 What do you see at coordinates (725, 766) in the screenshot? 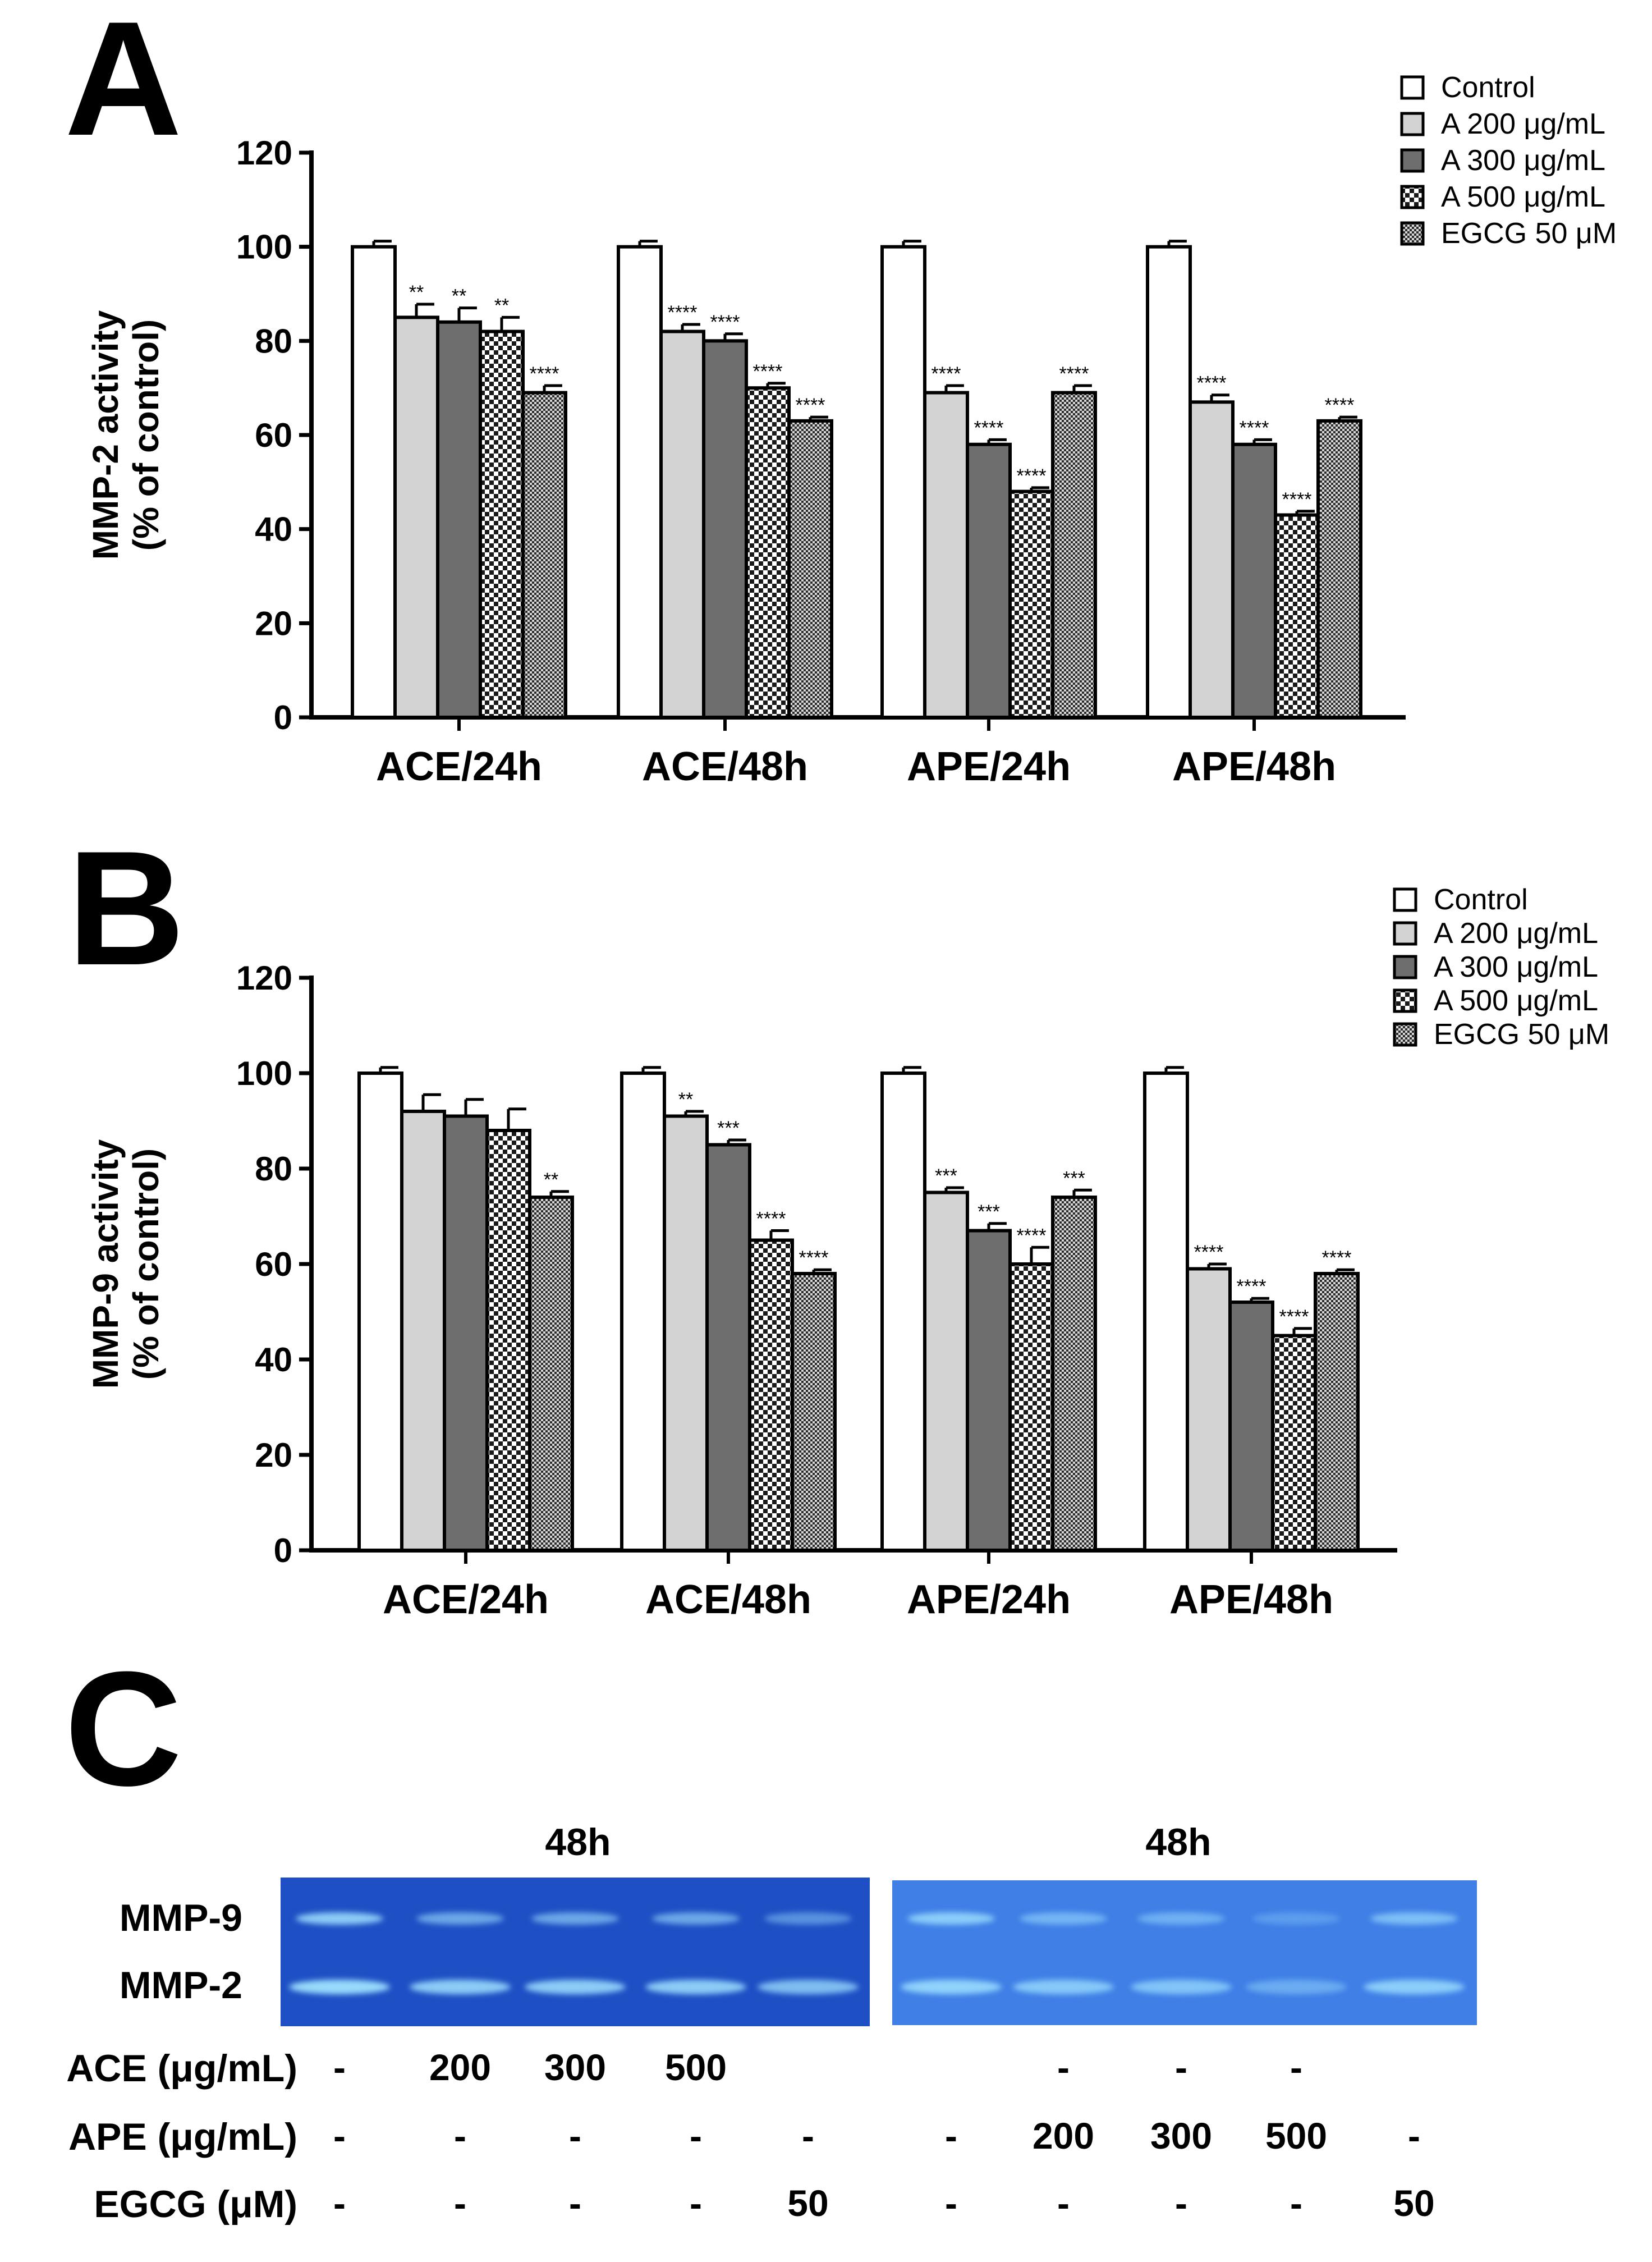
I see `x-category-label: ACE/48h` at bounding box center [725, 766].